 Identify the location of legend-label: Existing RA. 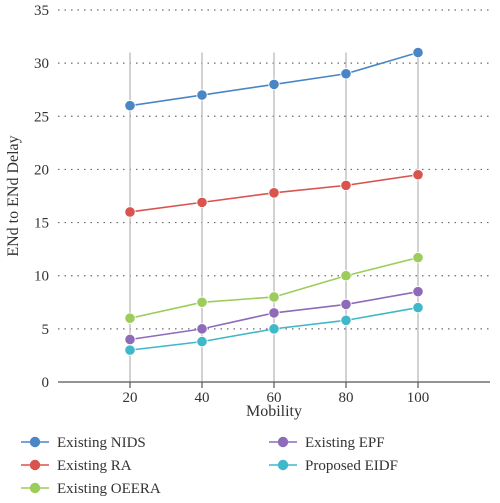
(94, 466).